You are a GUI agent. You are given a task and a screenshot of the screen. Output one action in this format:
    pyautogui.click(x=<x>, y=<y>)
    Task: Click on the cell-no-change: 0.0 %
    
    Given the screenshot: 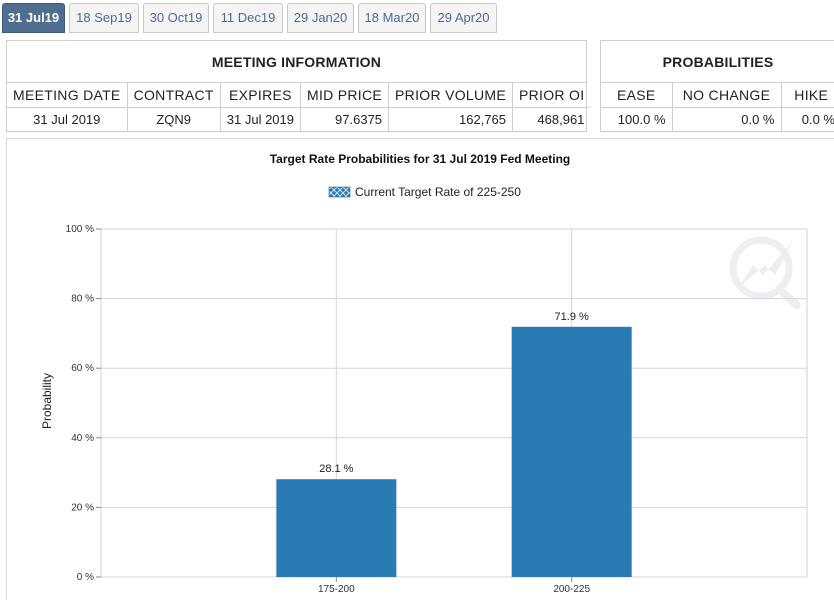 What is the action you would take?
    pyautogui.click(x=726, y=118)
    